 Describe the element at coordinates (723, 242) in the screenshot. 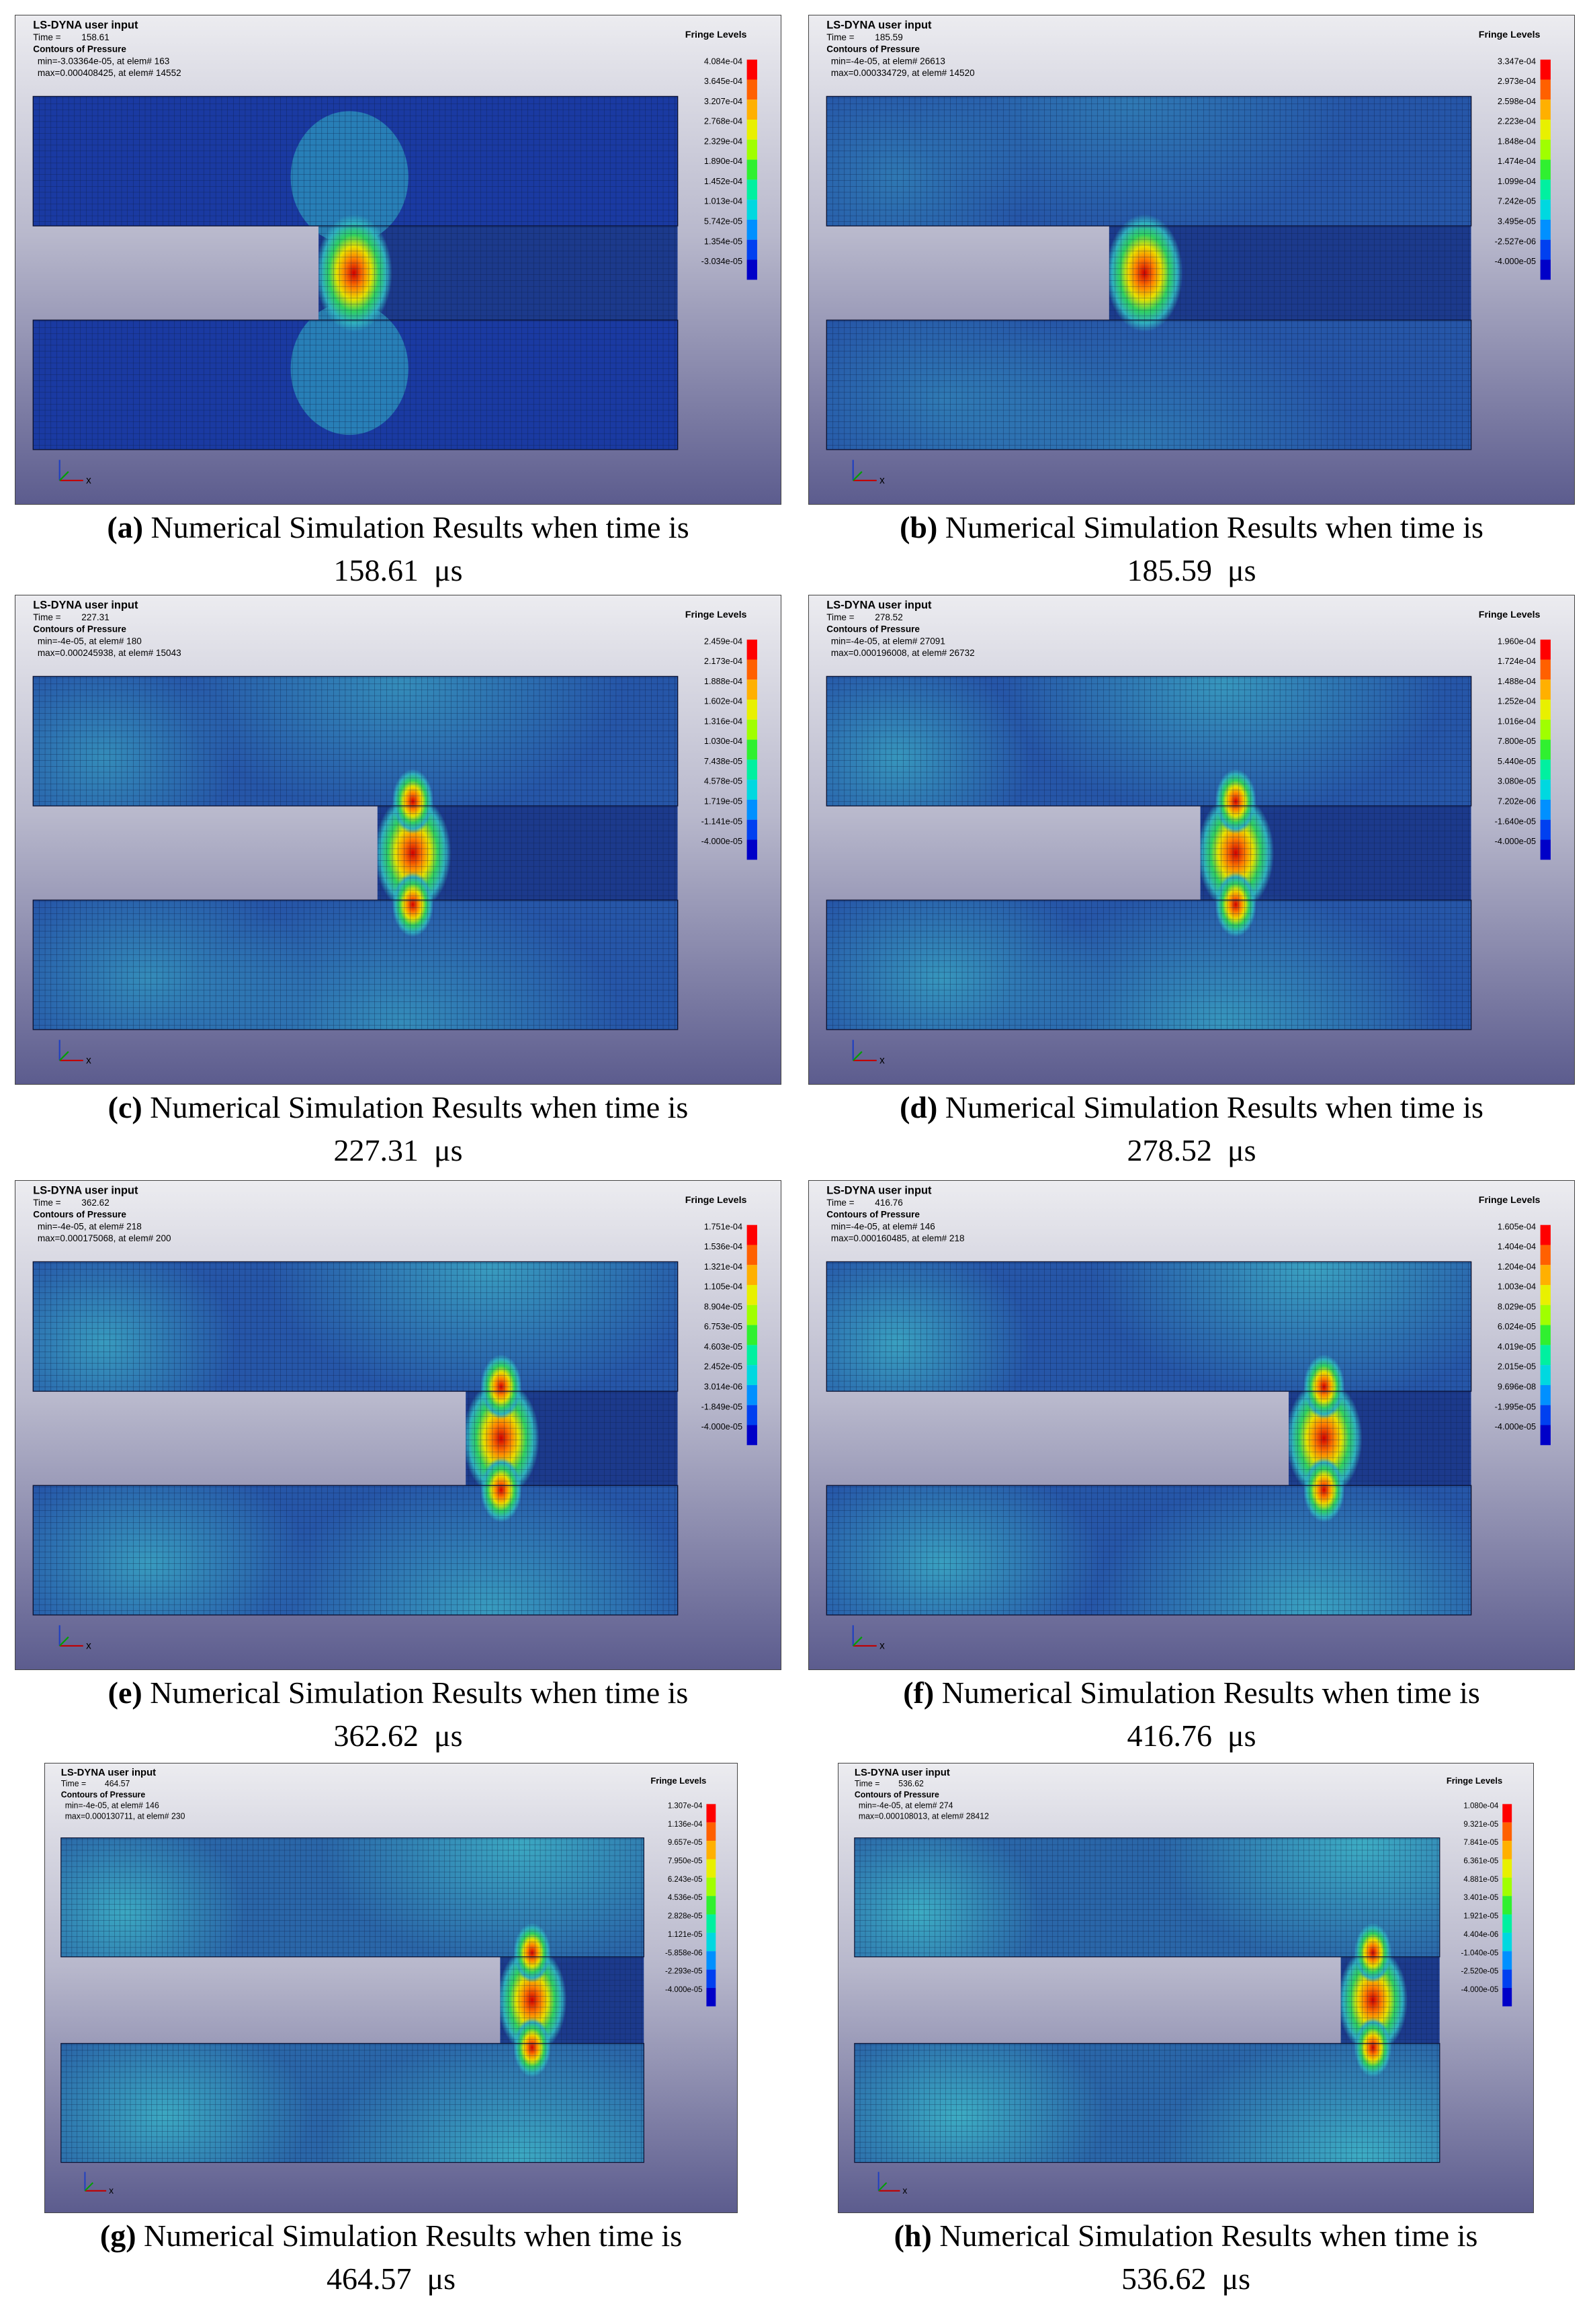

I see `fringe-level: 1.354e-05` at that location.